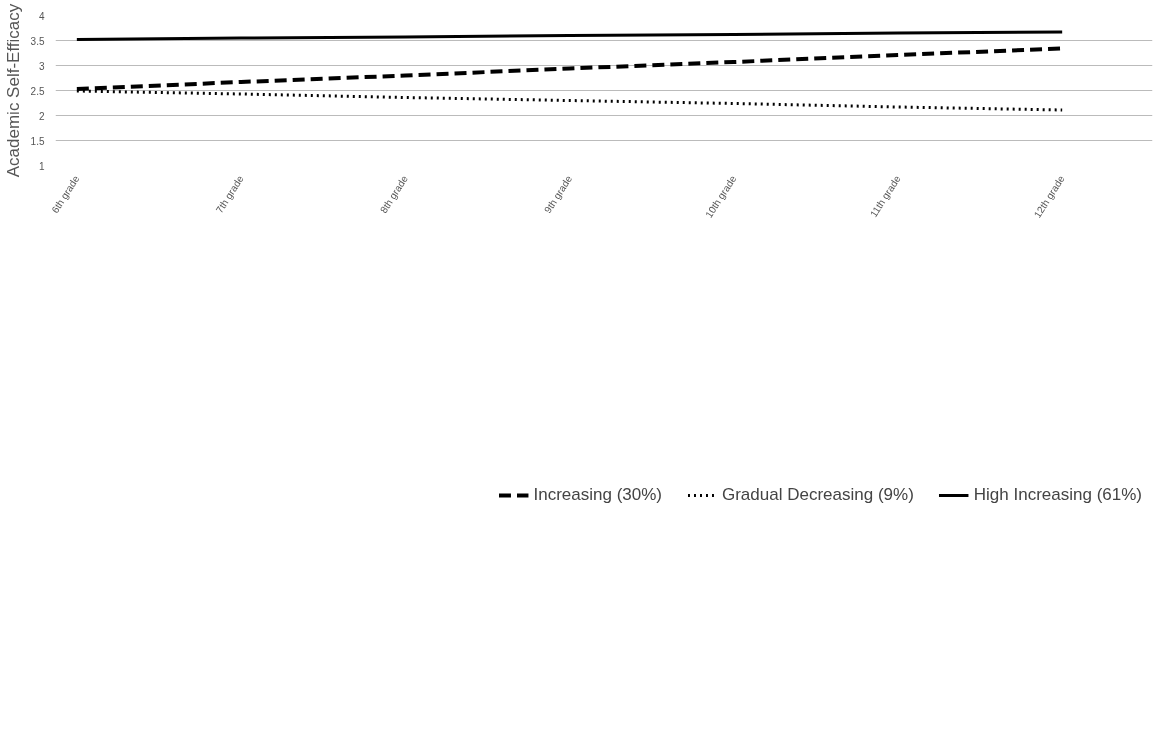  I want to click on y-tick-label: 3.5, so click(37, 41).